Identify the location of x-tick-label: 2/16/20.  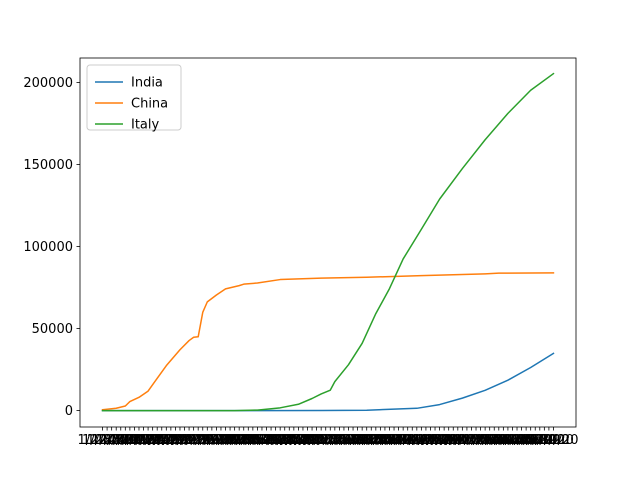
(216, 440).